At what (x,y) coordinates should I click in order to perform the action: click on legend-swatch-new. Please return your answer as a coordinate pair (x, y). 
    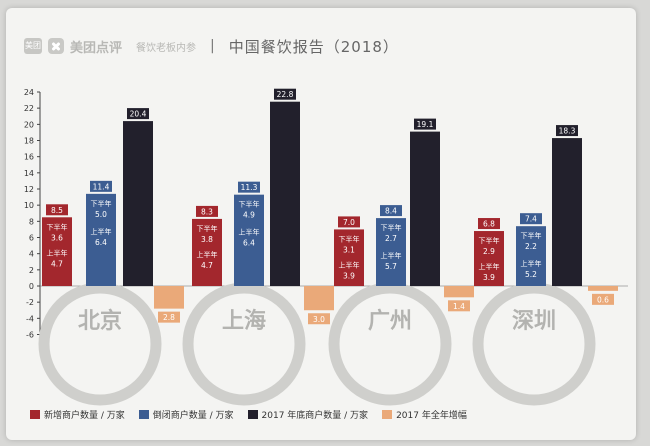
    Looking at the image, I should click on (35, 414).